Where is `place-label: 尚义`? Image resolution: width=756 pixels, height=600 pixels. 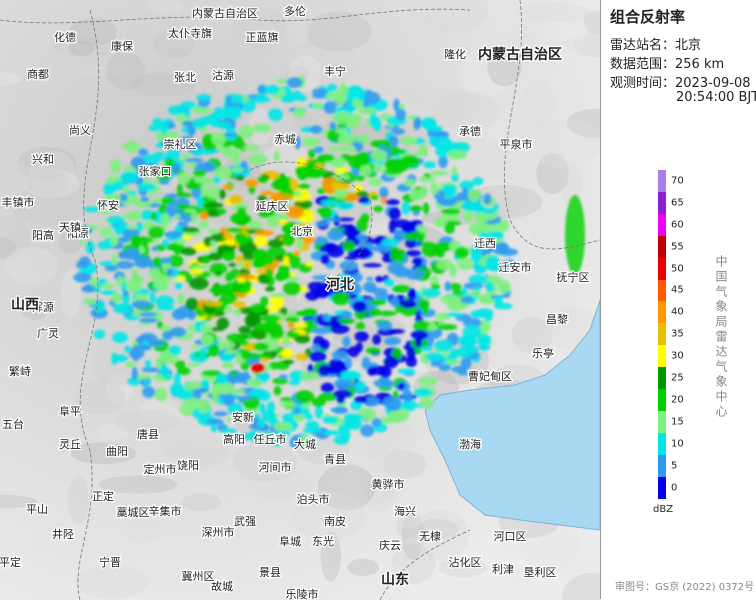
place-label: 尚义 is located at coordinates (80, 130).